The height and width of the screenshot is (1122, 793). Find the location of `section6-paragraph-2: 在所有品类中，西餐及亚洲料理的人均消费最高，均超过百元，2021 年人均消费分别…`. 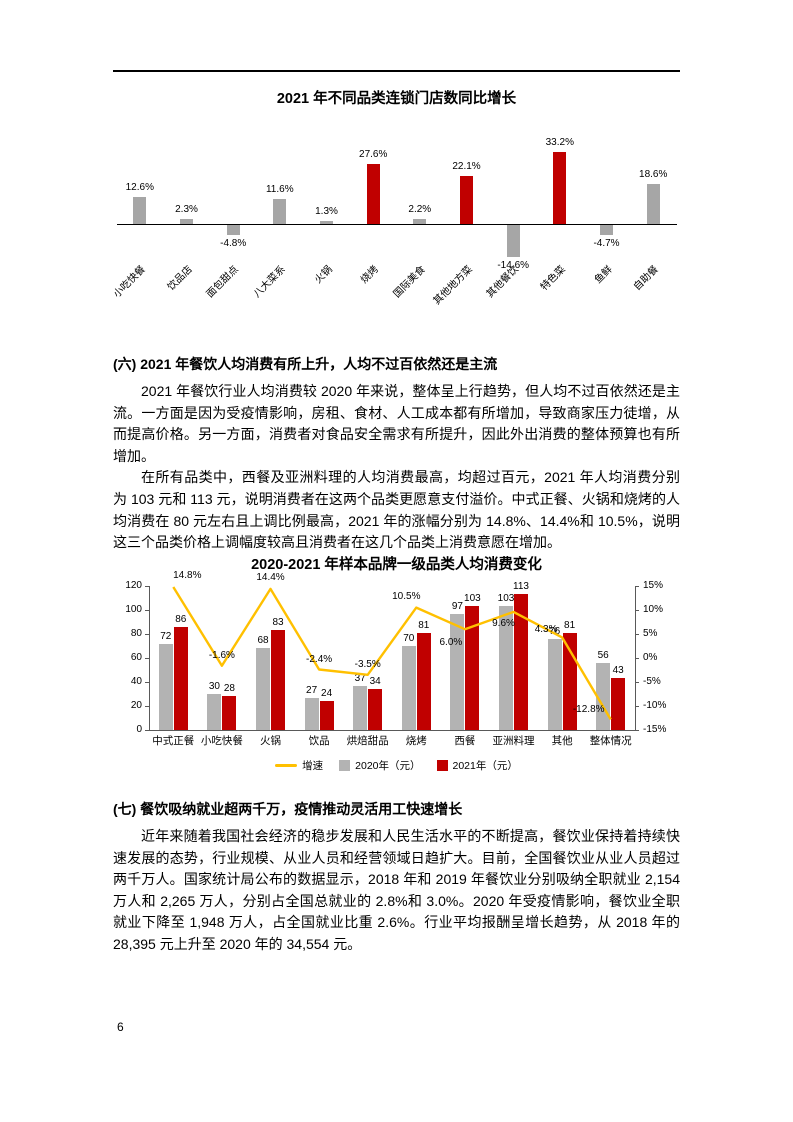

section6-paragraph-2: 在所有品类中，西餐及亚洲料理的人均消费最高，均超过百元，2021 年人均消费分别… is located at coordinates (396, 510).